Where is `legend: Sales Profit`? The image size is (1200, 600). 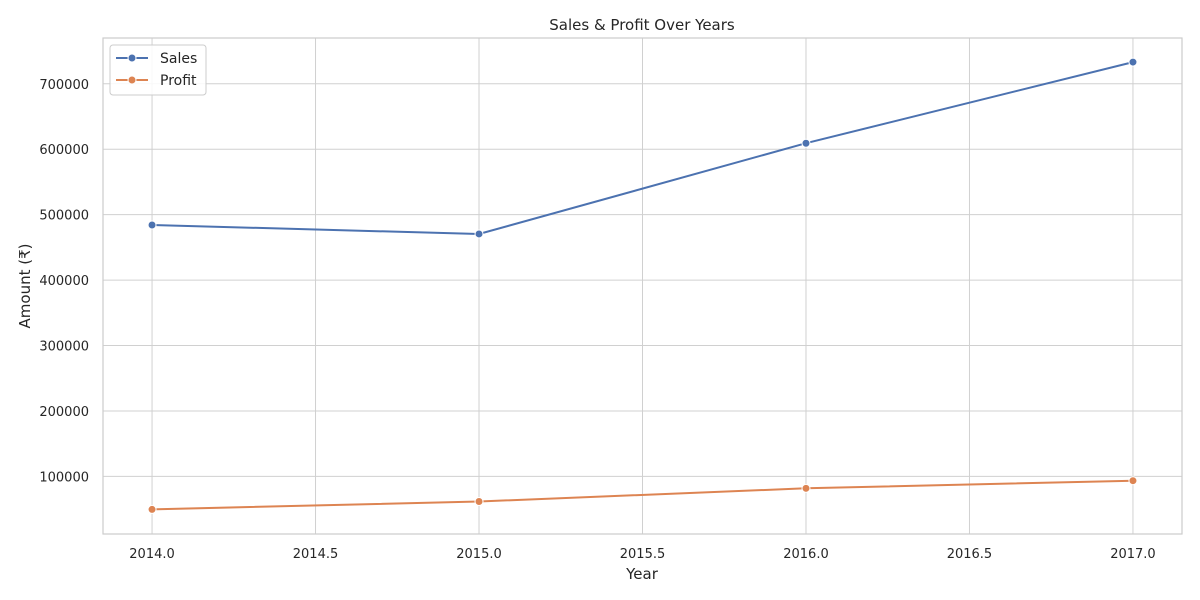
legend: Sales Profit is located at coordinates (158, 70).